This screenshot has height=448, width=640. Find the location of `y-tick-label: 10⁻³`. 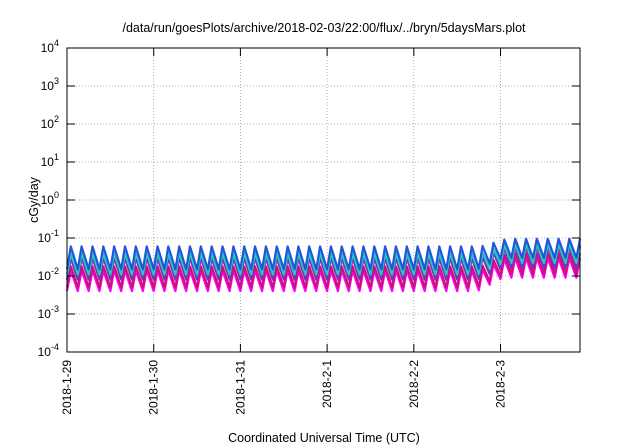

y-tick-label: 10⁻³ is located at coordinates (48, 312).